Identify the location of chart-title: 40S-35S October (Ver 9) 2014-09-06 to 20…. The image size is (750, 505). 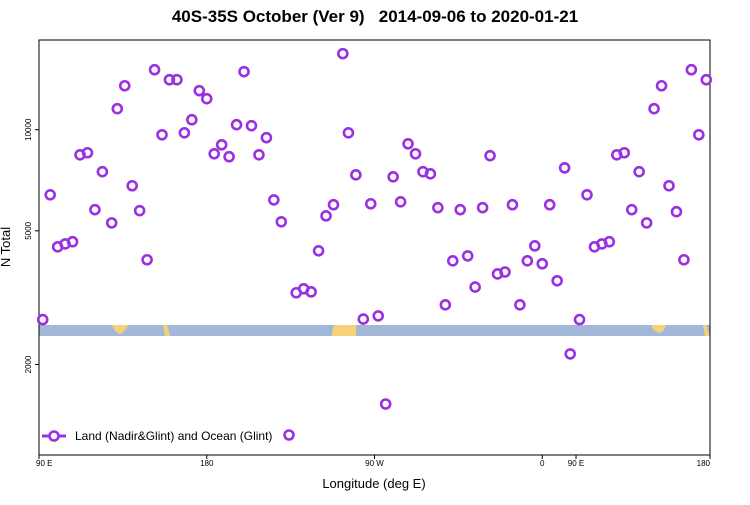
(375, 16).